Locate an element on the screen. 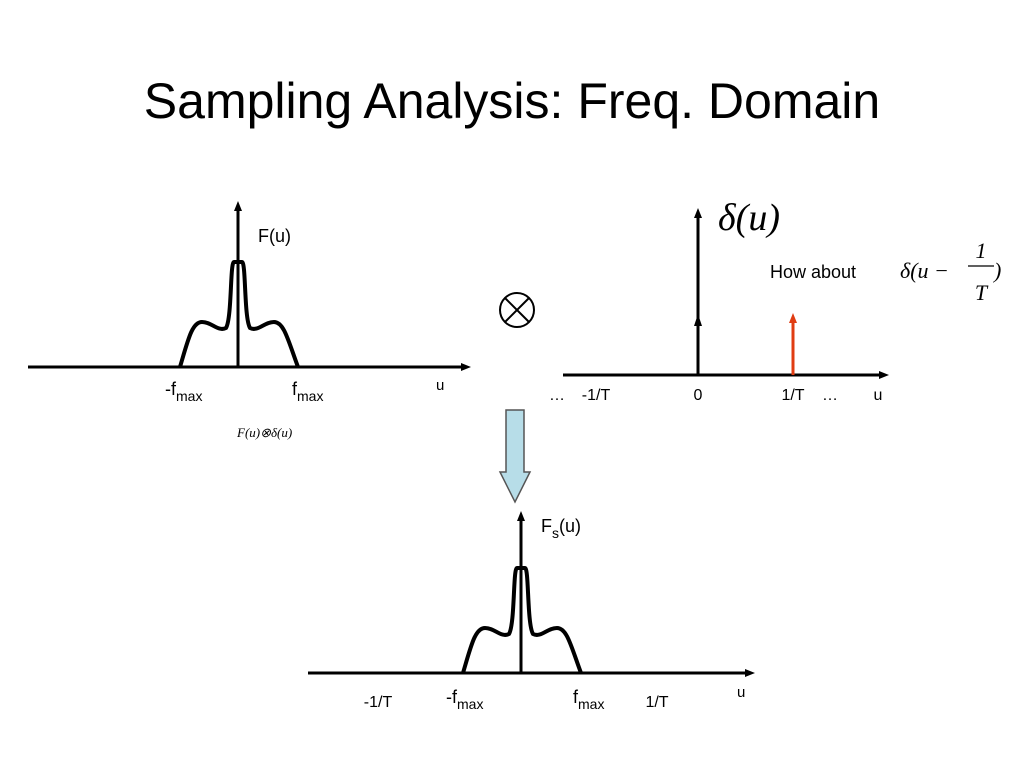  formula-post: ) is located at coordinates (996, 270).